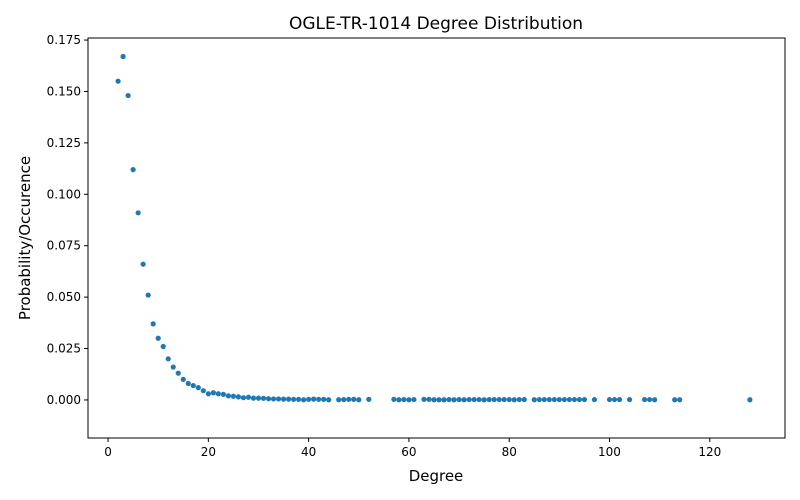 This screenshot has height=500, width=800. Describe the element at coordinates (64, 297) in the screenshot. I see `y-tick-label: 0.050` at that location.